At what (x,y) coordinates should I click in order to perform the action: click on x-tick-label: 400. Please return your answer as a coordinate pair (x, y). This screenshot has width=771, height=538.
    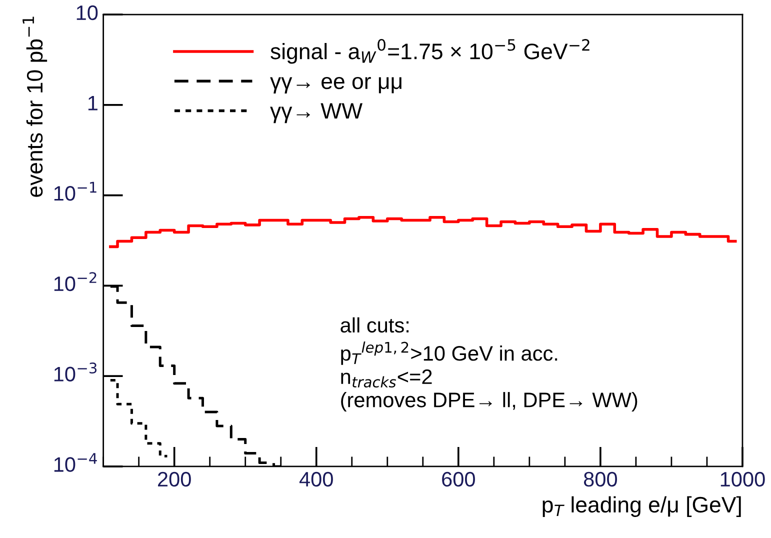
    Looking at the image, I should click on (316, 479).